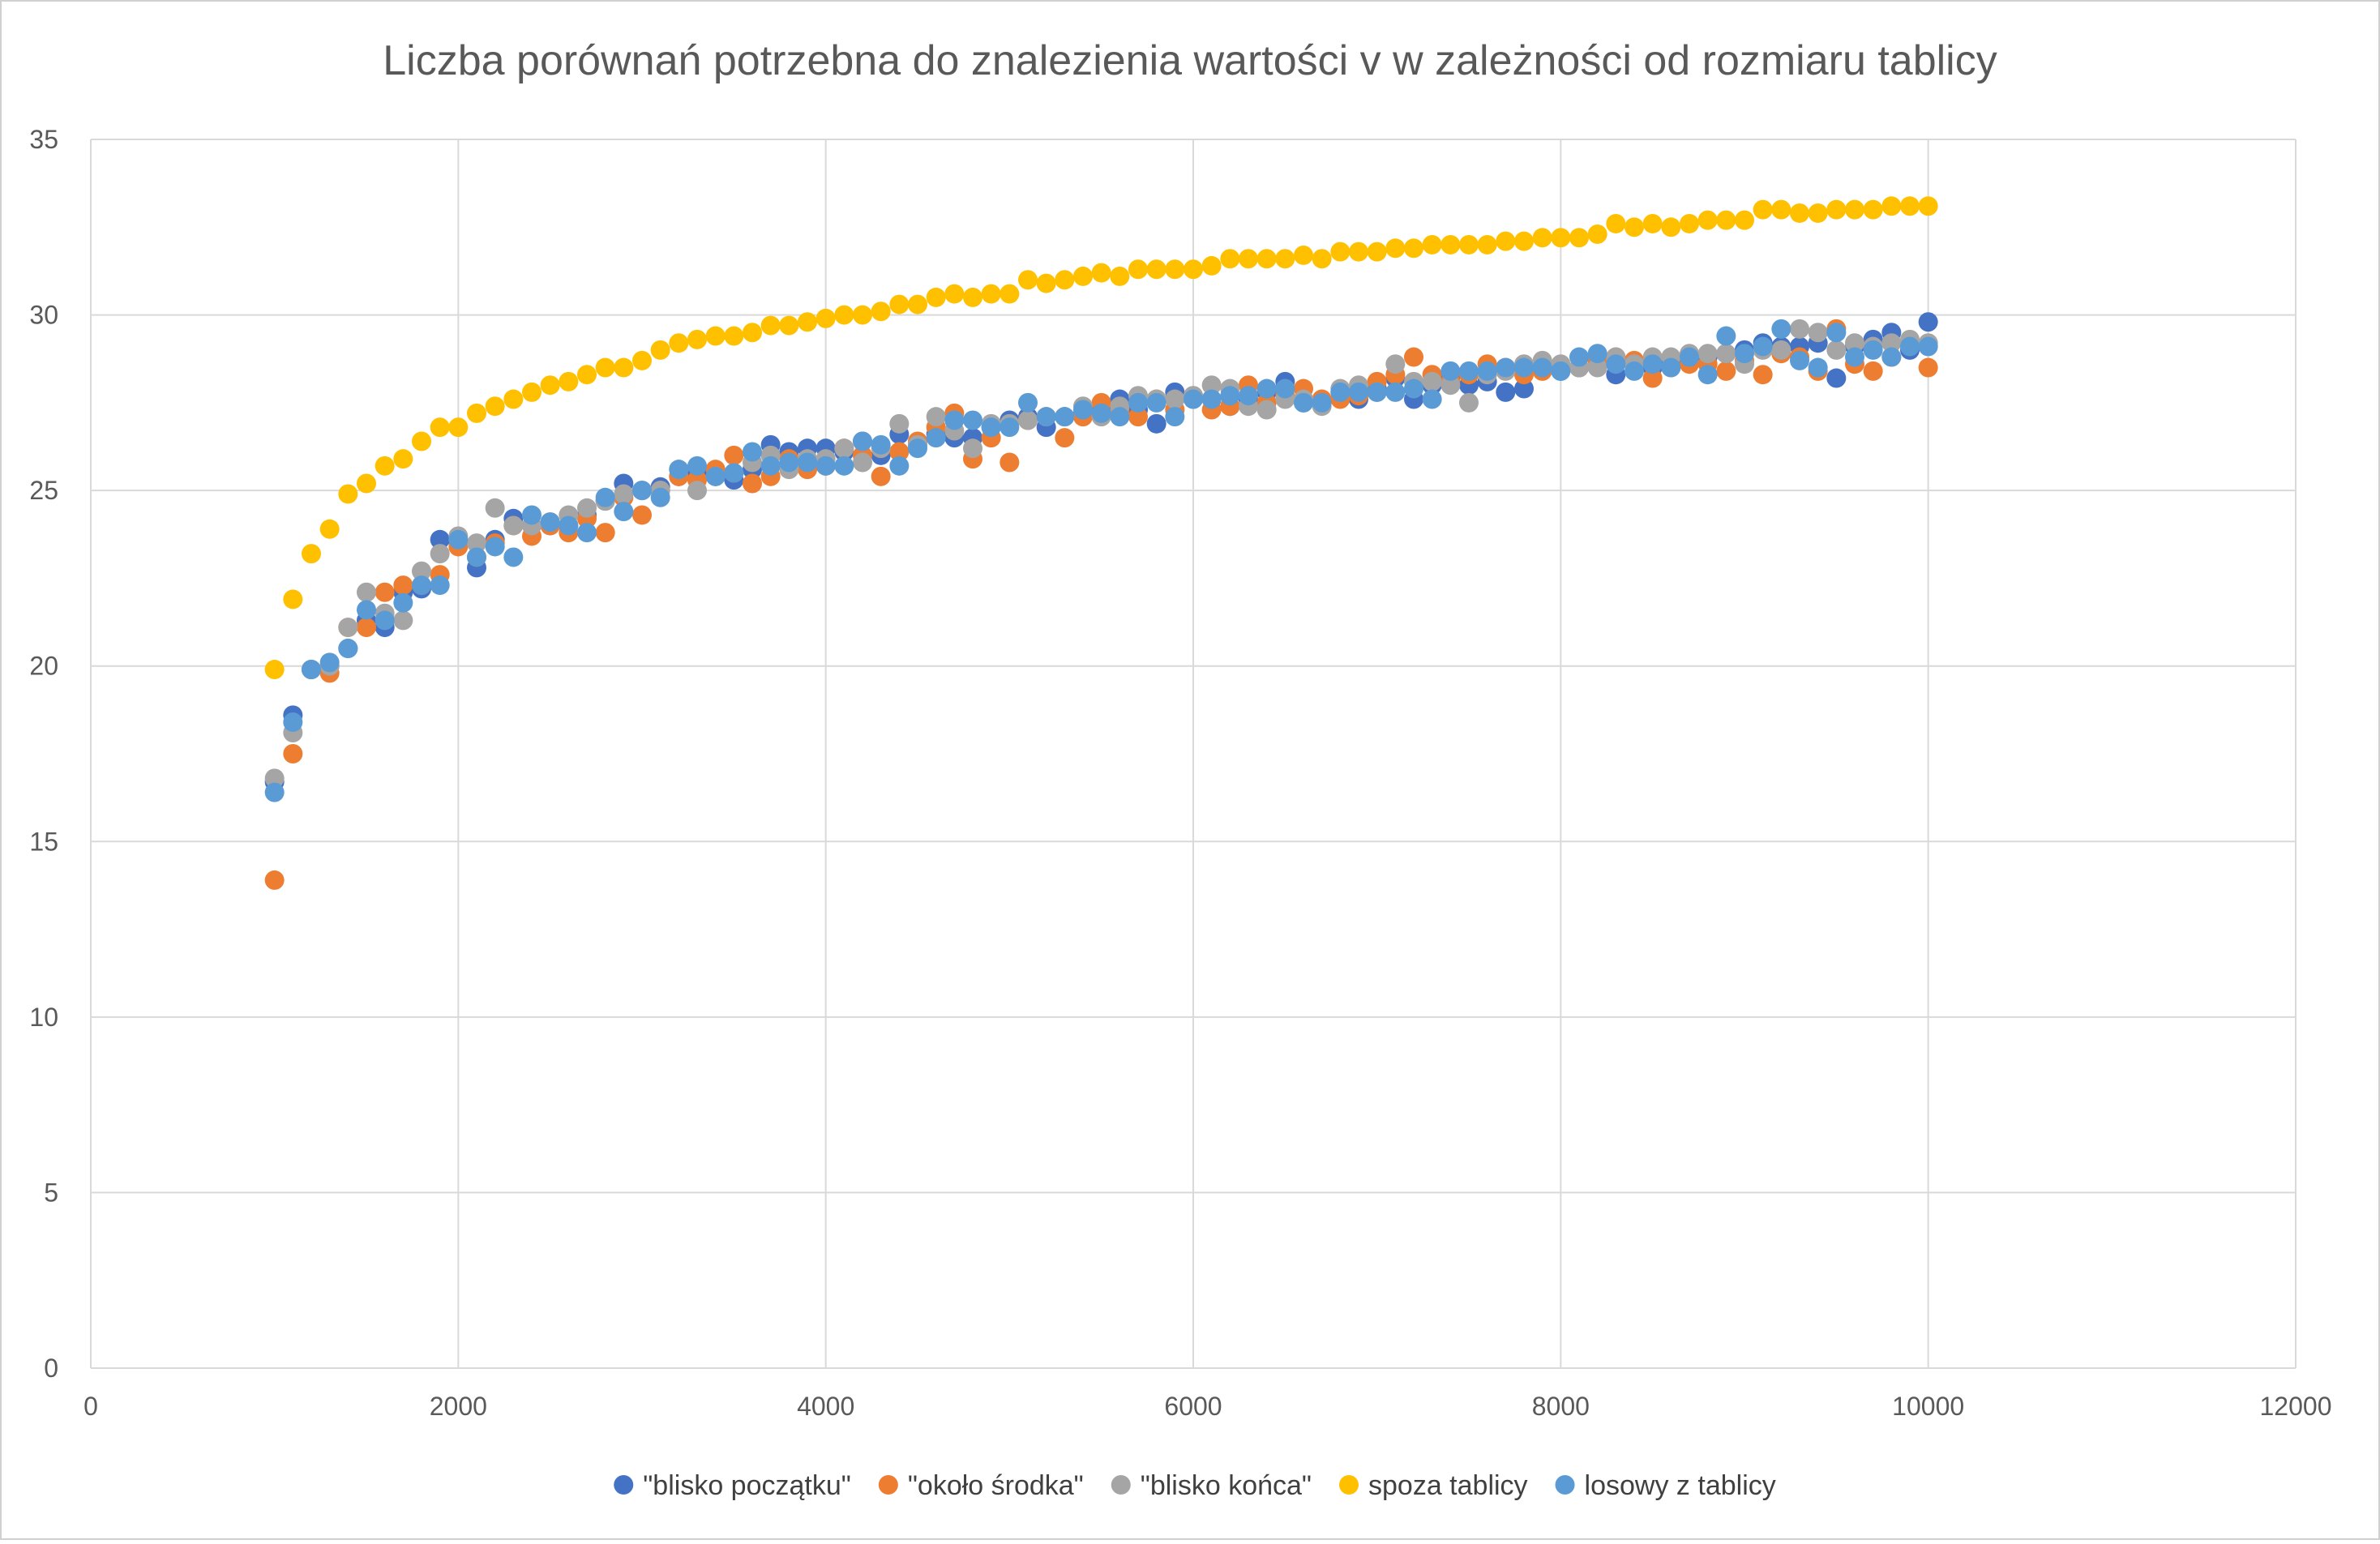 This screenshot has height=1544, width=2380. Describe the element at coordinates (44, 666) in the screenshot. I see `y-tick-label: 20` at that location.